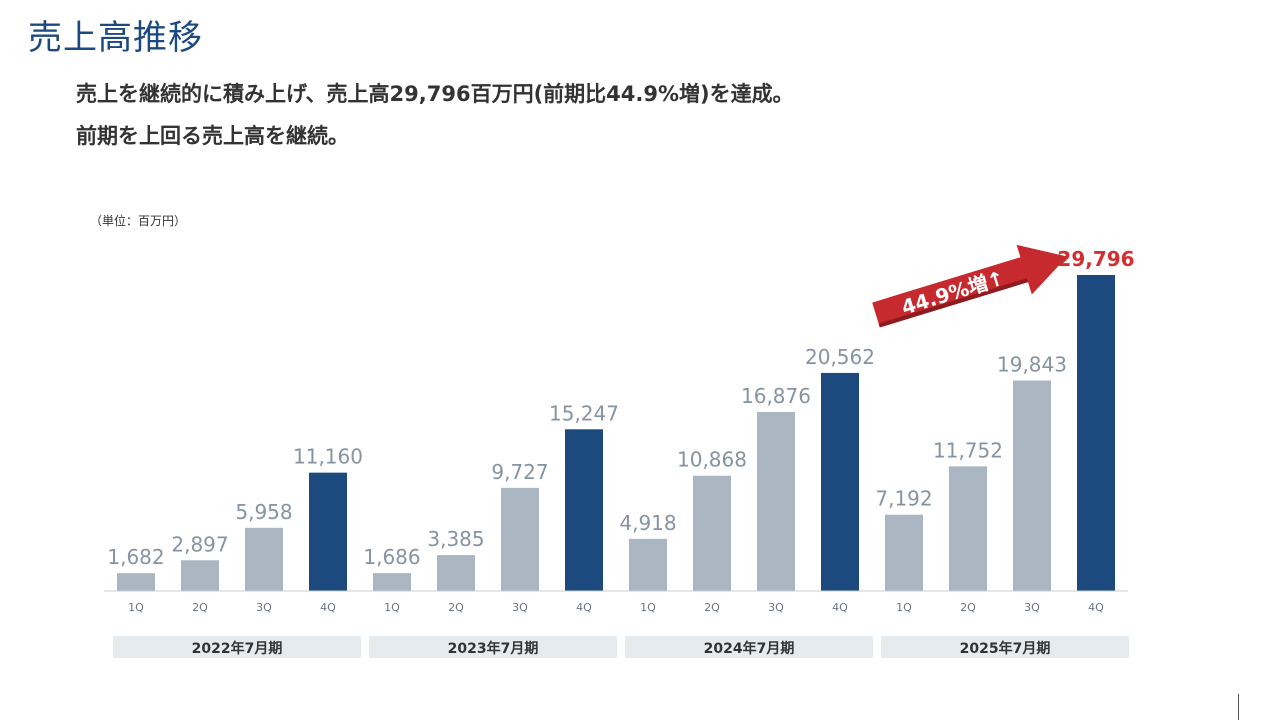 This screenshot has height=720, width=1280. Describe the element at coordinates (520, 539) in the screenshot. I see `bar-2023年7月期-3Q` at that location.